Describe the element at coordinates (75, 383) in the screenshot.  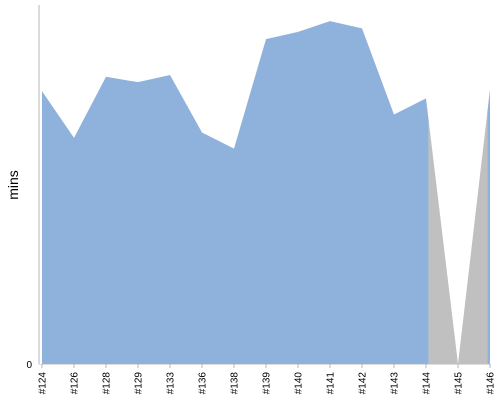
I see `x-tick-label: #126` at that location.